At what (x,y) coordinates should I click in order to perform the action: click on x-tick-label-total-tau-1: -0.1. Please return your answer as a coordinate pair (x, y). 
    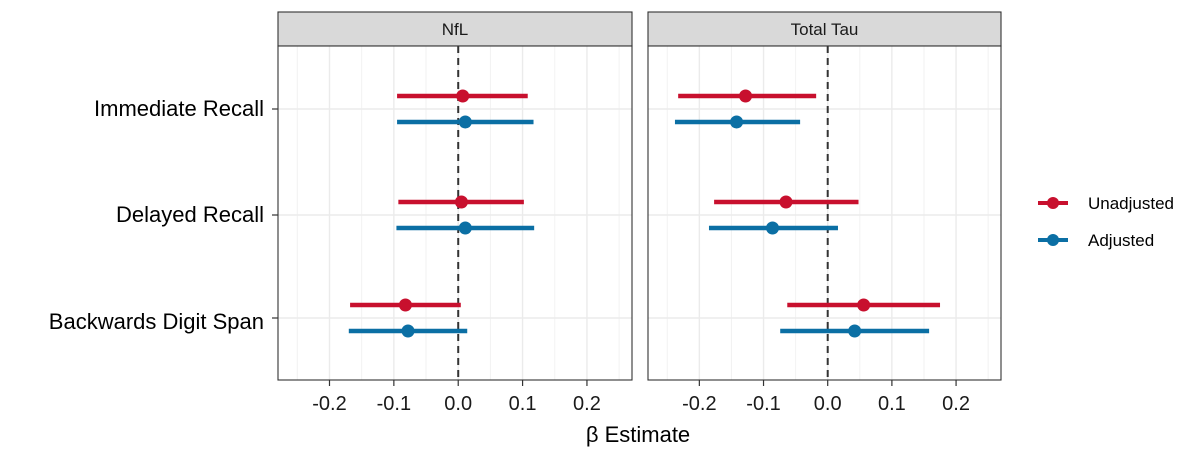
    Looking at the image, I should click on (763, 404).